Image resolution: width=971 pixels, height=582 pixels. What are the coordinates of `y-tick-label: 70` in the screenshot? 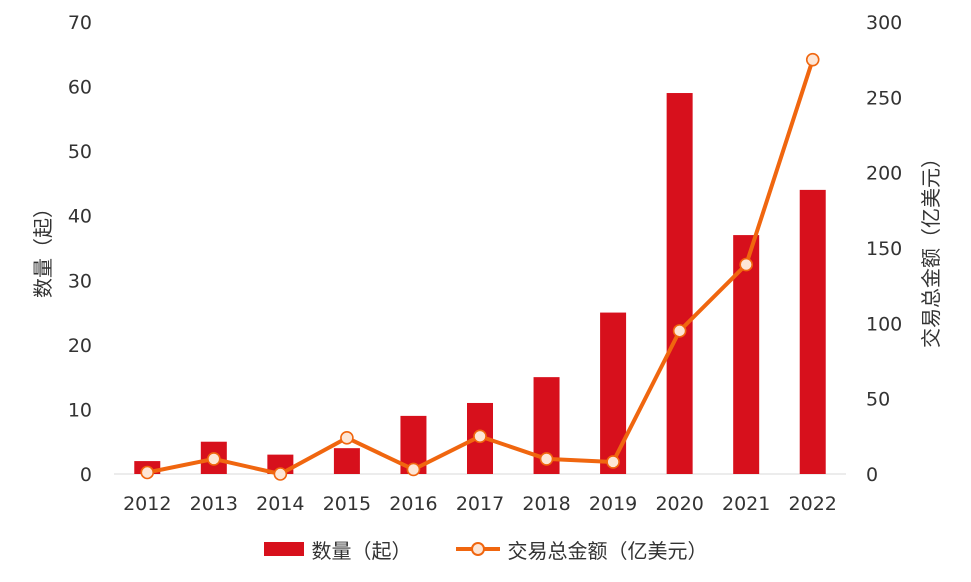 It's located at (80, 23).